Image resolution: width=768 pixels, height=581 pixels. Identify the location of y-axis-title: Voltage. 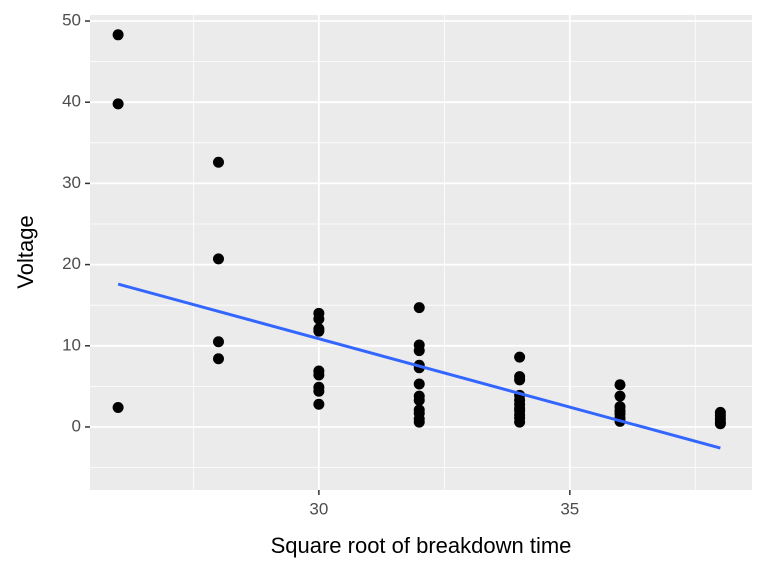
(25, 251).